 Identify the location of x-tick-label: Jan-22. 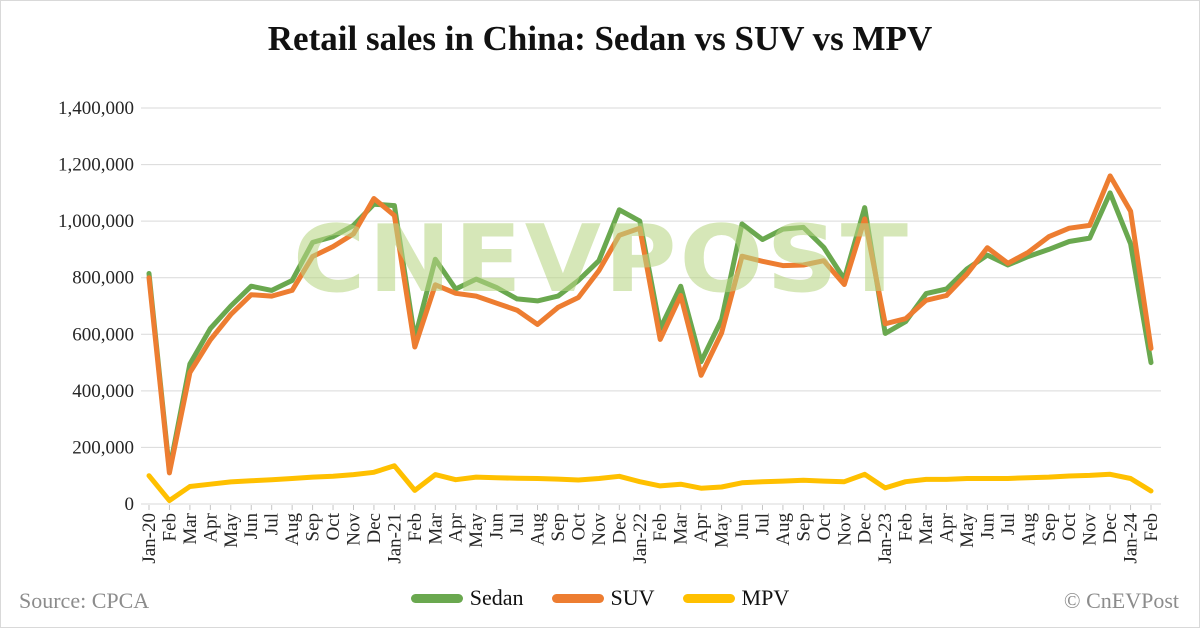
(640, 538).